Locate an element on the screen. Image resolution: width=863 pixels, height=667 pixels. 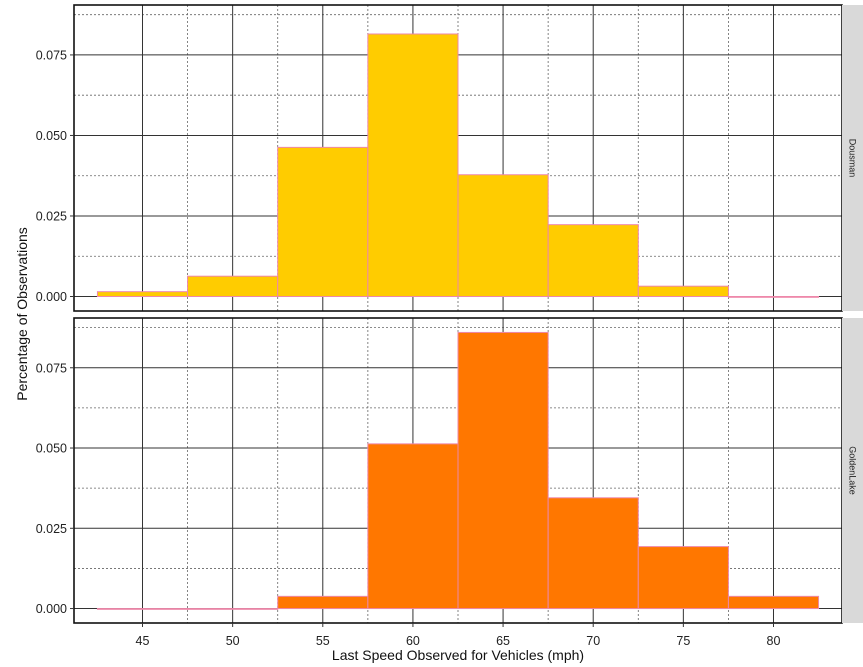
x-tick-label: 75 is located at coordinates (683, 641).